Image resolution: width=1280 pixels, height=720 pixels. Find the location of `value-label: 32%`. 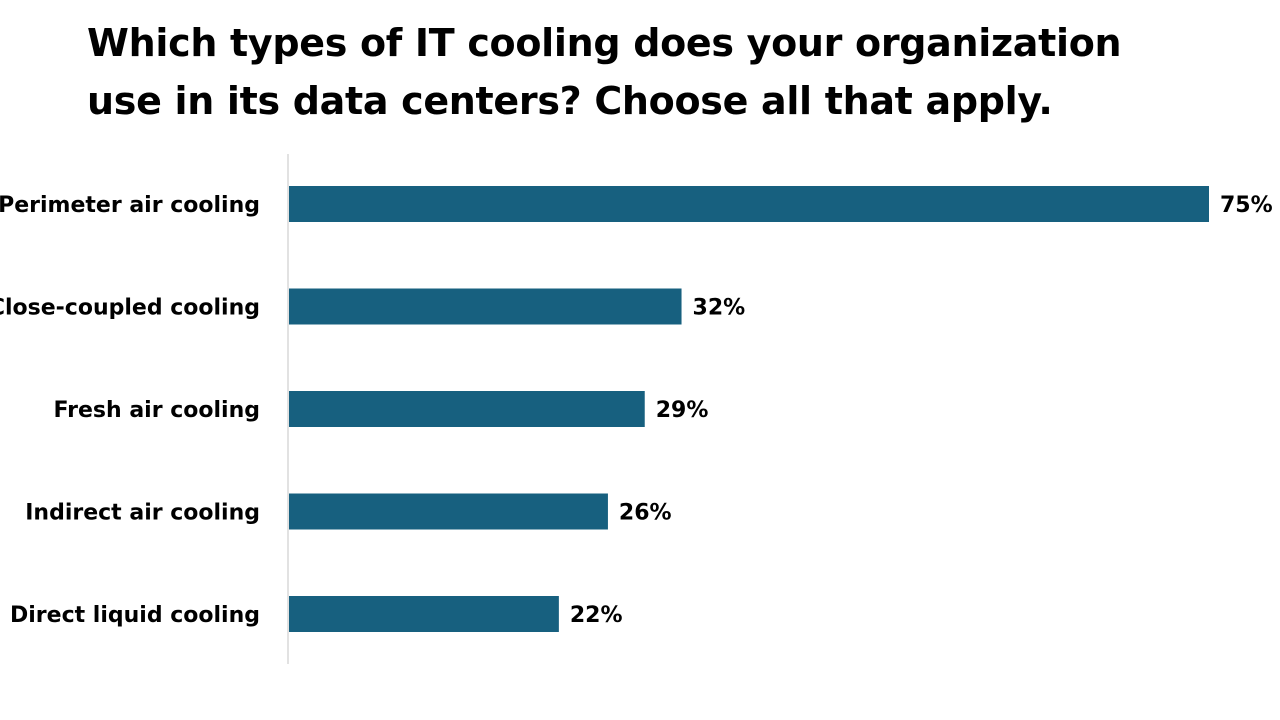

value-label: 32% is located at coordinates (719, 308).